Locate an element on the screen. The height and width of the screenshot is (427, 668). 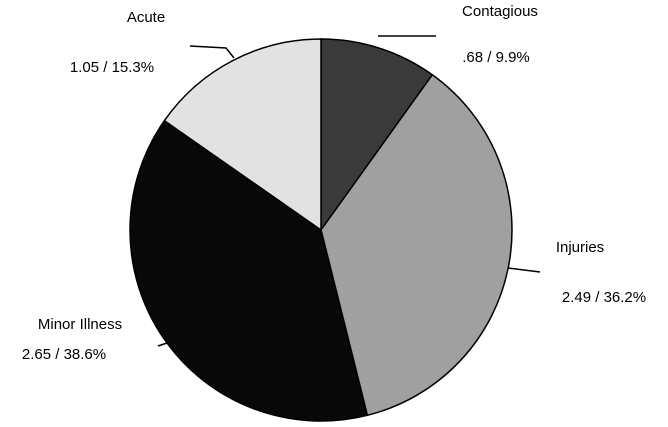
value-label: .68 / 9.9% is located at coordinates (496, 57).